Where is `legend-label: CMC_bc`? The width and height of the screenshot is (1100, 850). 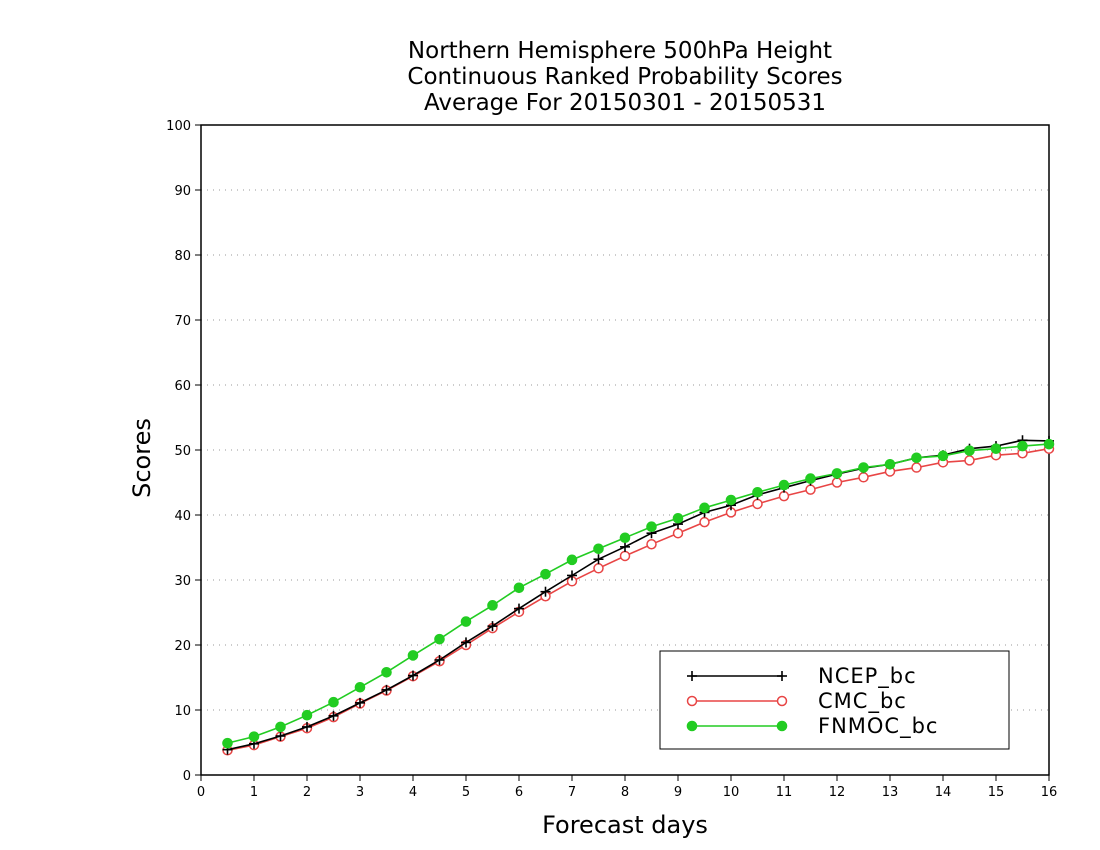
legend-label: CMC_bc is located at coordinates (862, 701).